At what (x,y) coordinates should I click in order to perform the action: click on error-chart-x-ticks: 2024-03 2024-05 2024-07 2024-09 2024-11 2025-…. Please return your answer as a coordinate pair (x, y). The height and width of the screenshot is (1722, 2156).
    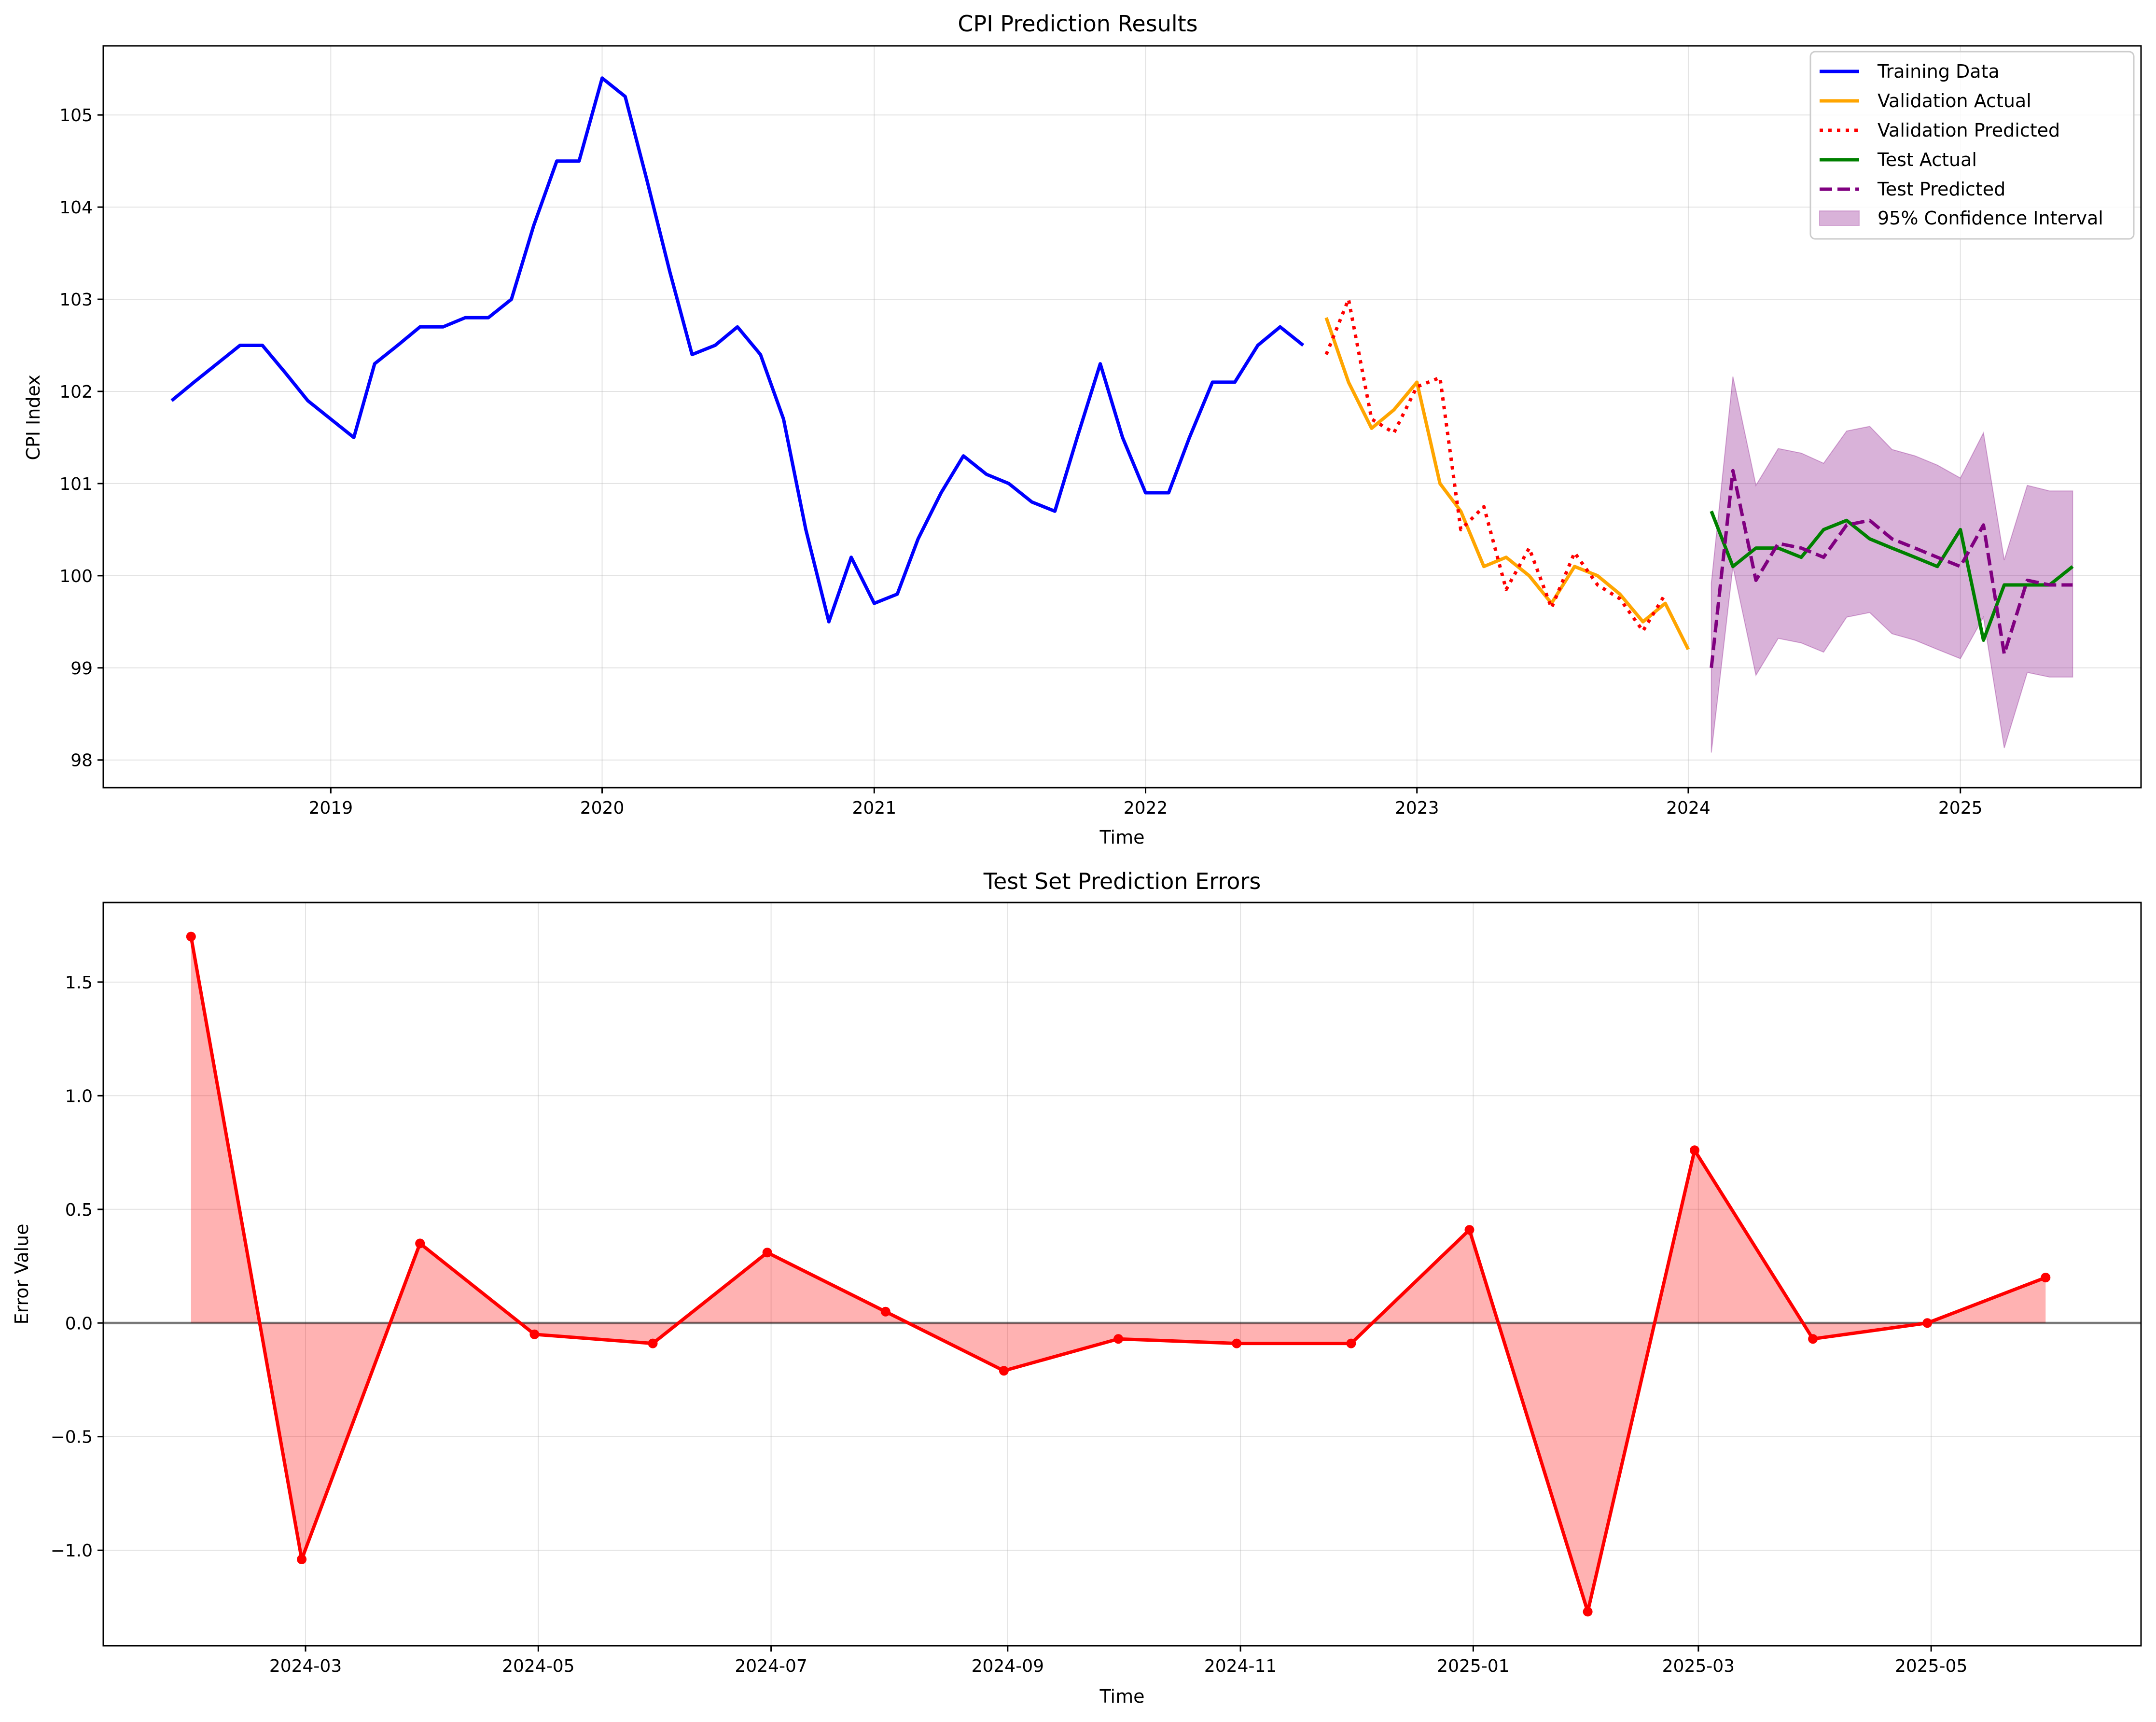
    Looking at the image, I should click on (1118, 1661).